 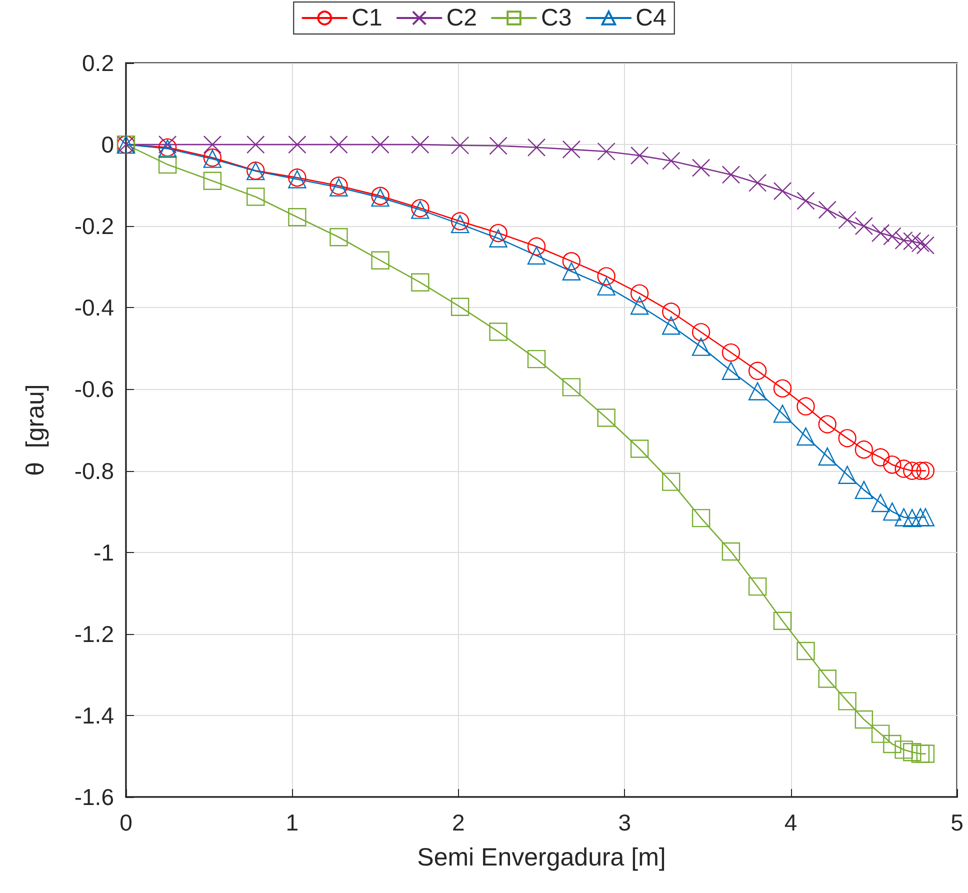 I want to click on y-tick-label: -1.6, so click(x=94, y=797).